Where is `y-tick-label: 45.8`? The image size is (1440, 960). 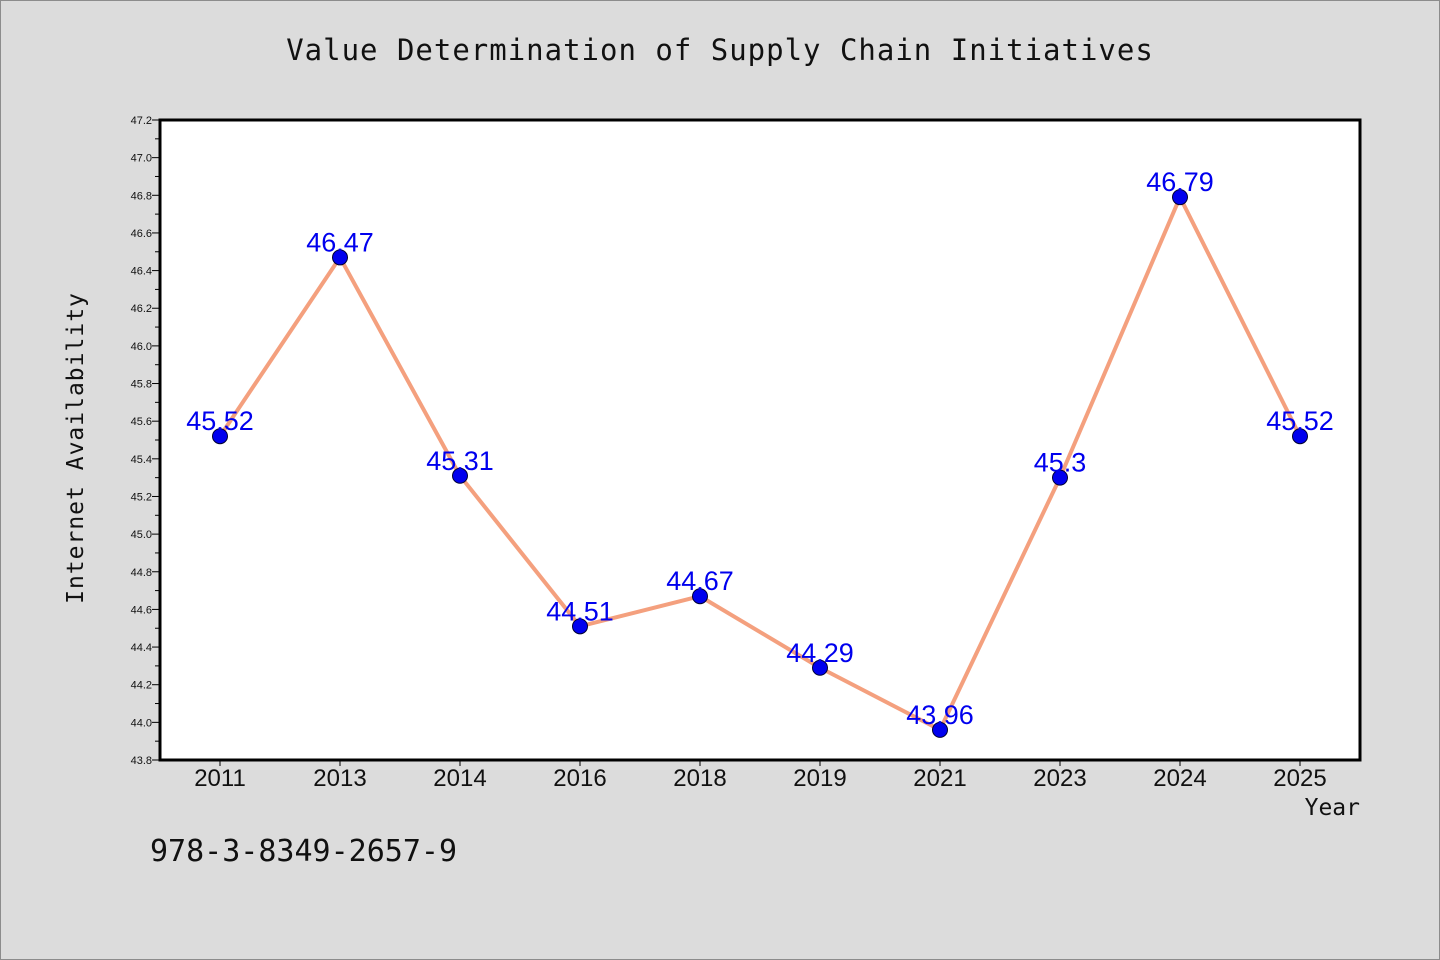
y-tick-label: 45.8 is located at coordinates (141, 385).